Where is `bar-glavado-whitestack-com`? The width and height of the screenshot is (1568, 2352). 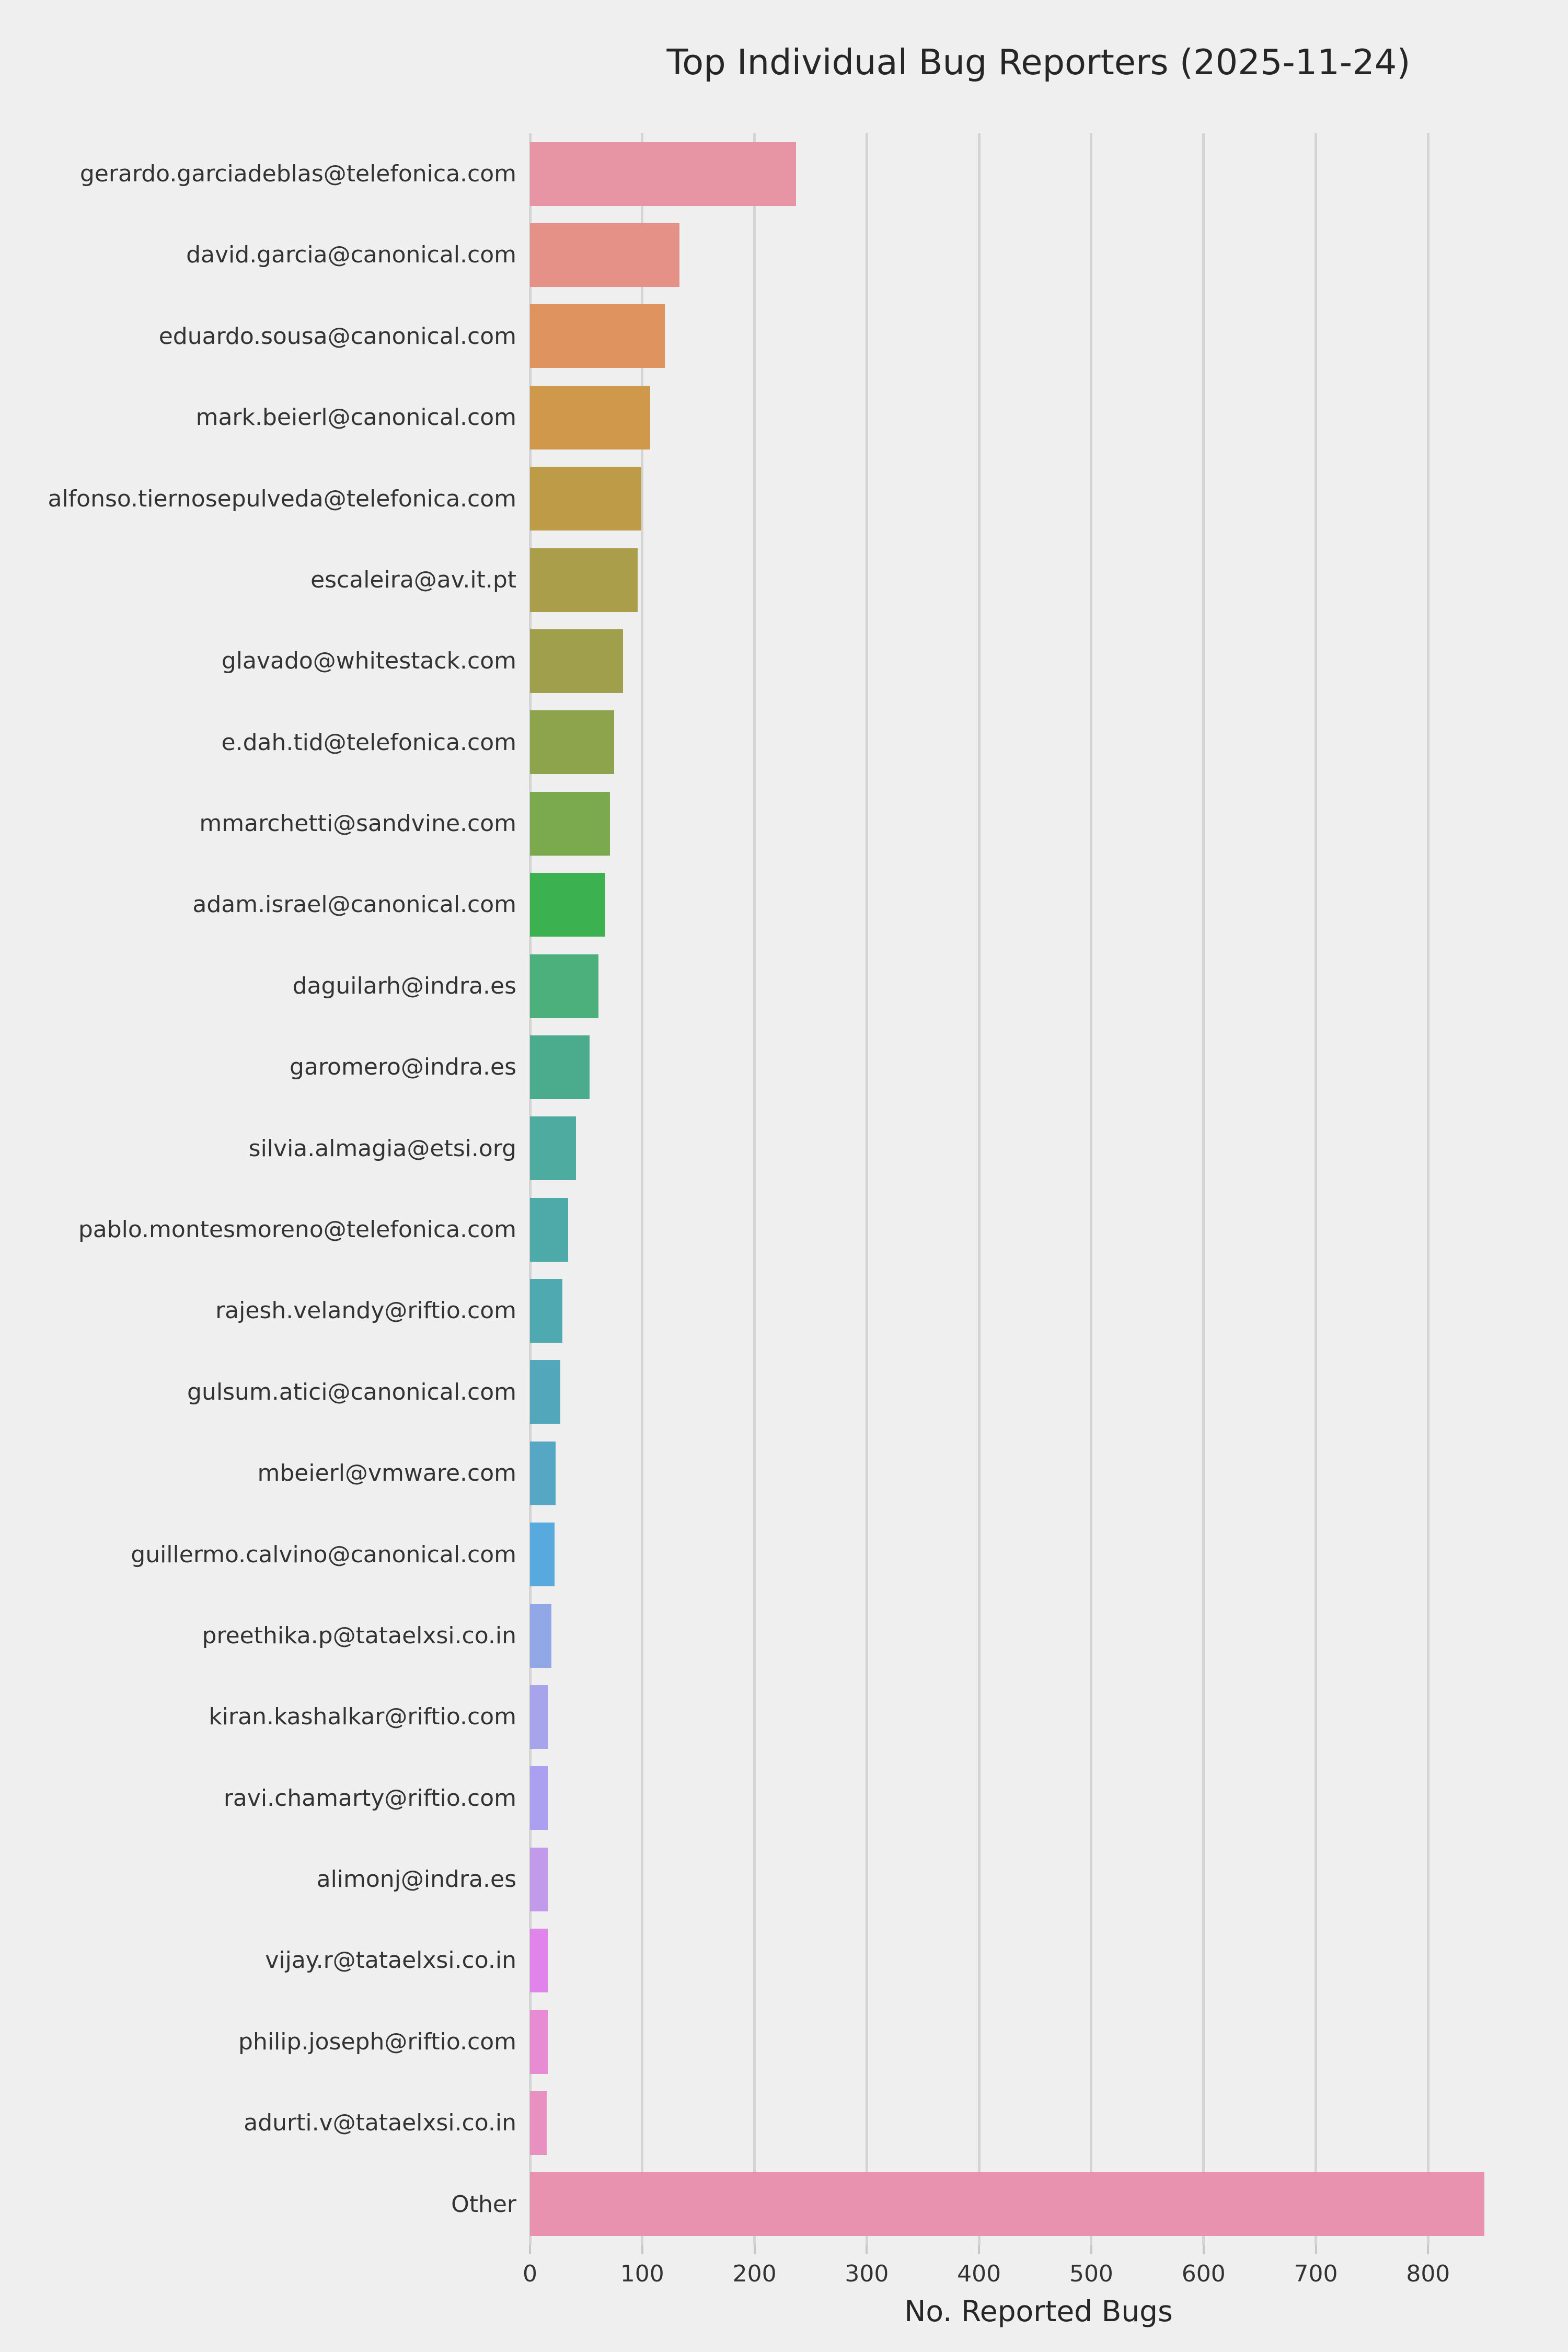 bar-glavado-whitestack-com is located at coordinates (577, 661).